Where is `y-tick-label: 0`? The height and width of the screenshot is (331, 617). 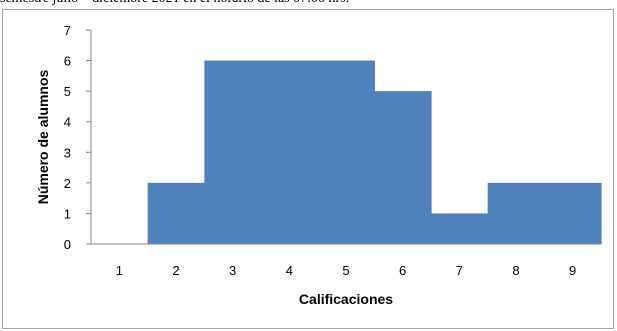 y-tick-label: 0 is located at coordinates (67, 244).